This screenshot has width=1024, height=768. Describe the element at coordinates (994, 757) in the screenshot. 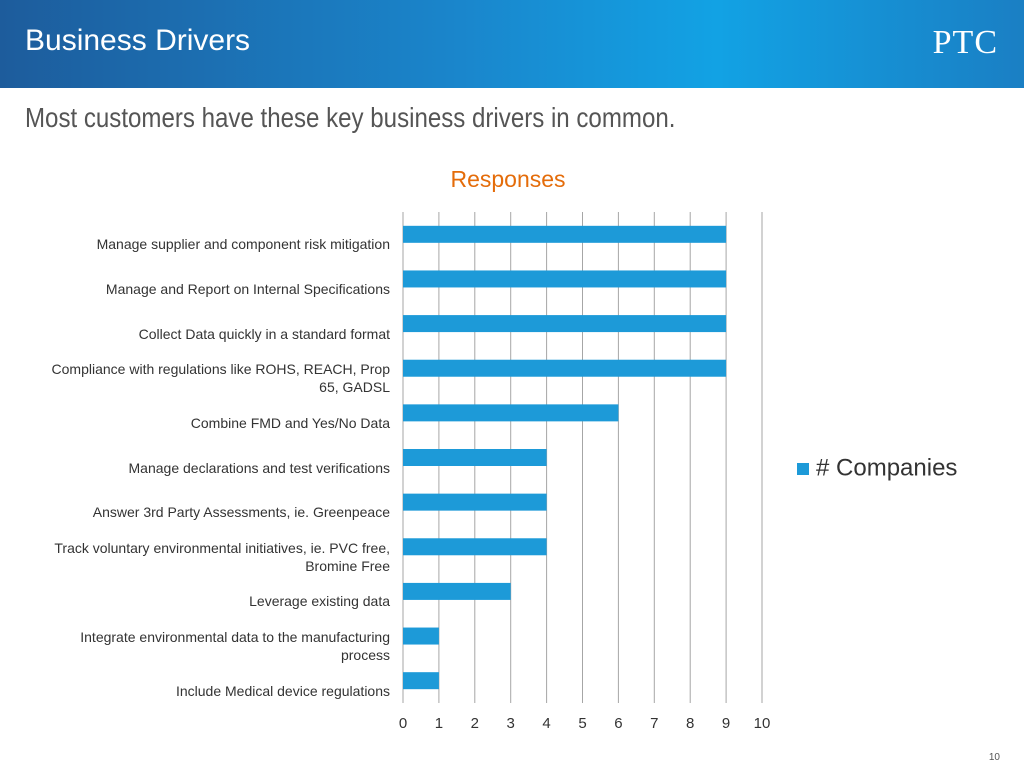

I see `page-number: 10` at that location.